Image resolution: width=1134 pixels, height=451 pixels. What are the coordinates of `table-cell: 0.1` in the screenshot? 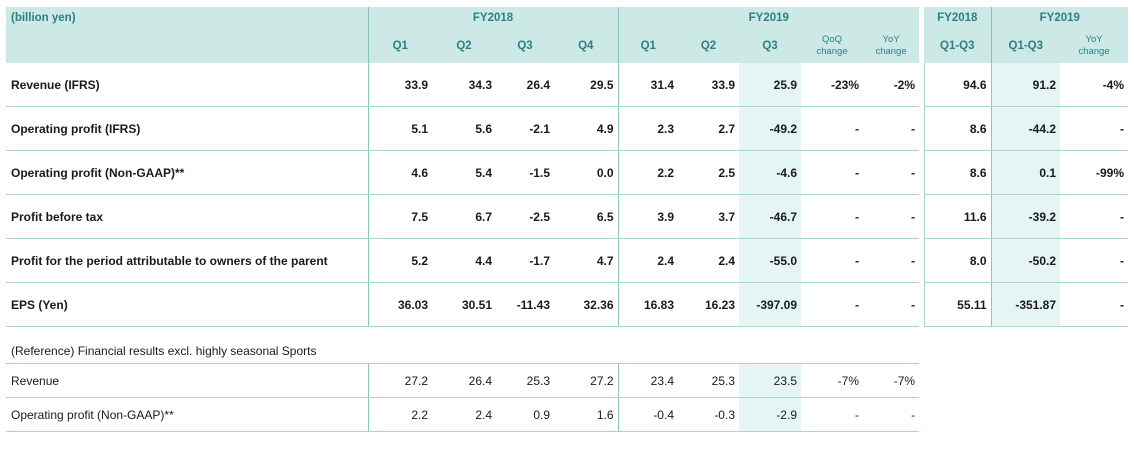 It's located at (1025, 172).